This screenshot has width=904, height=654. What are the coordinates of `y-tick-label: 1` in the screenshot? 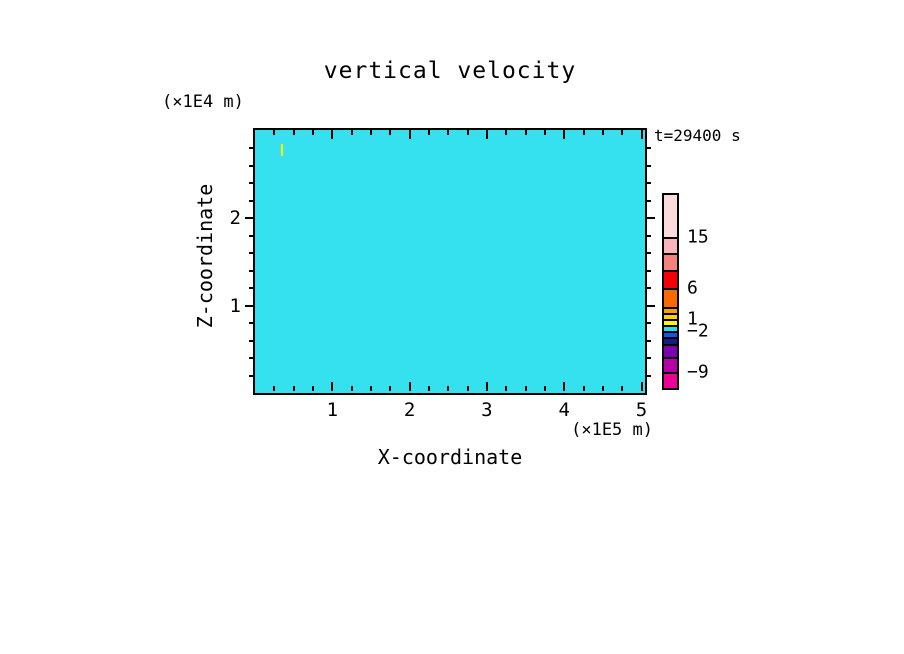 It's located at (235, 305).